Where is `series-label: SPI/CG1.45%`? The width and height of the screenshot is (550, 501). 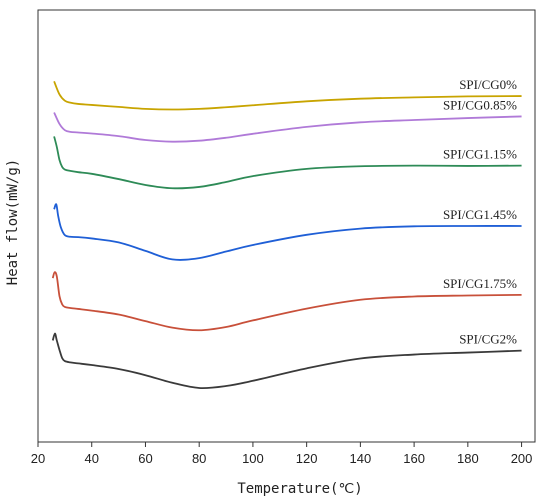
series-label: SPI/CG1.45% is located at coordinates (480, 214).